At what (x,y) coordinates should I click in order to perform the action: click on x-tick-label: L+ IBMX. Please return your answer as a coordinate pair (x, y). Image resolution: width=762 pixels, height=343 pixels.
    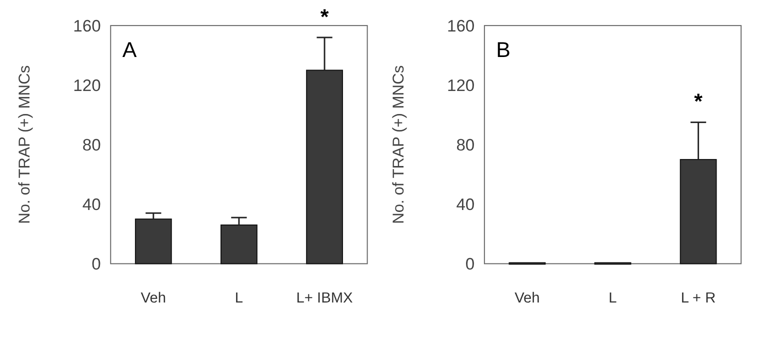
    Looking at the image, I should click on (325, 298).